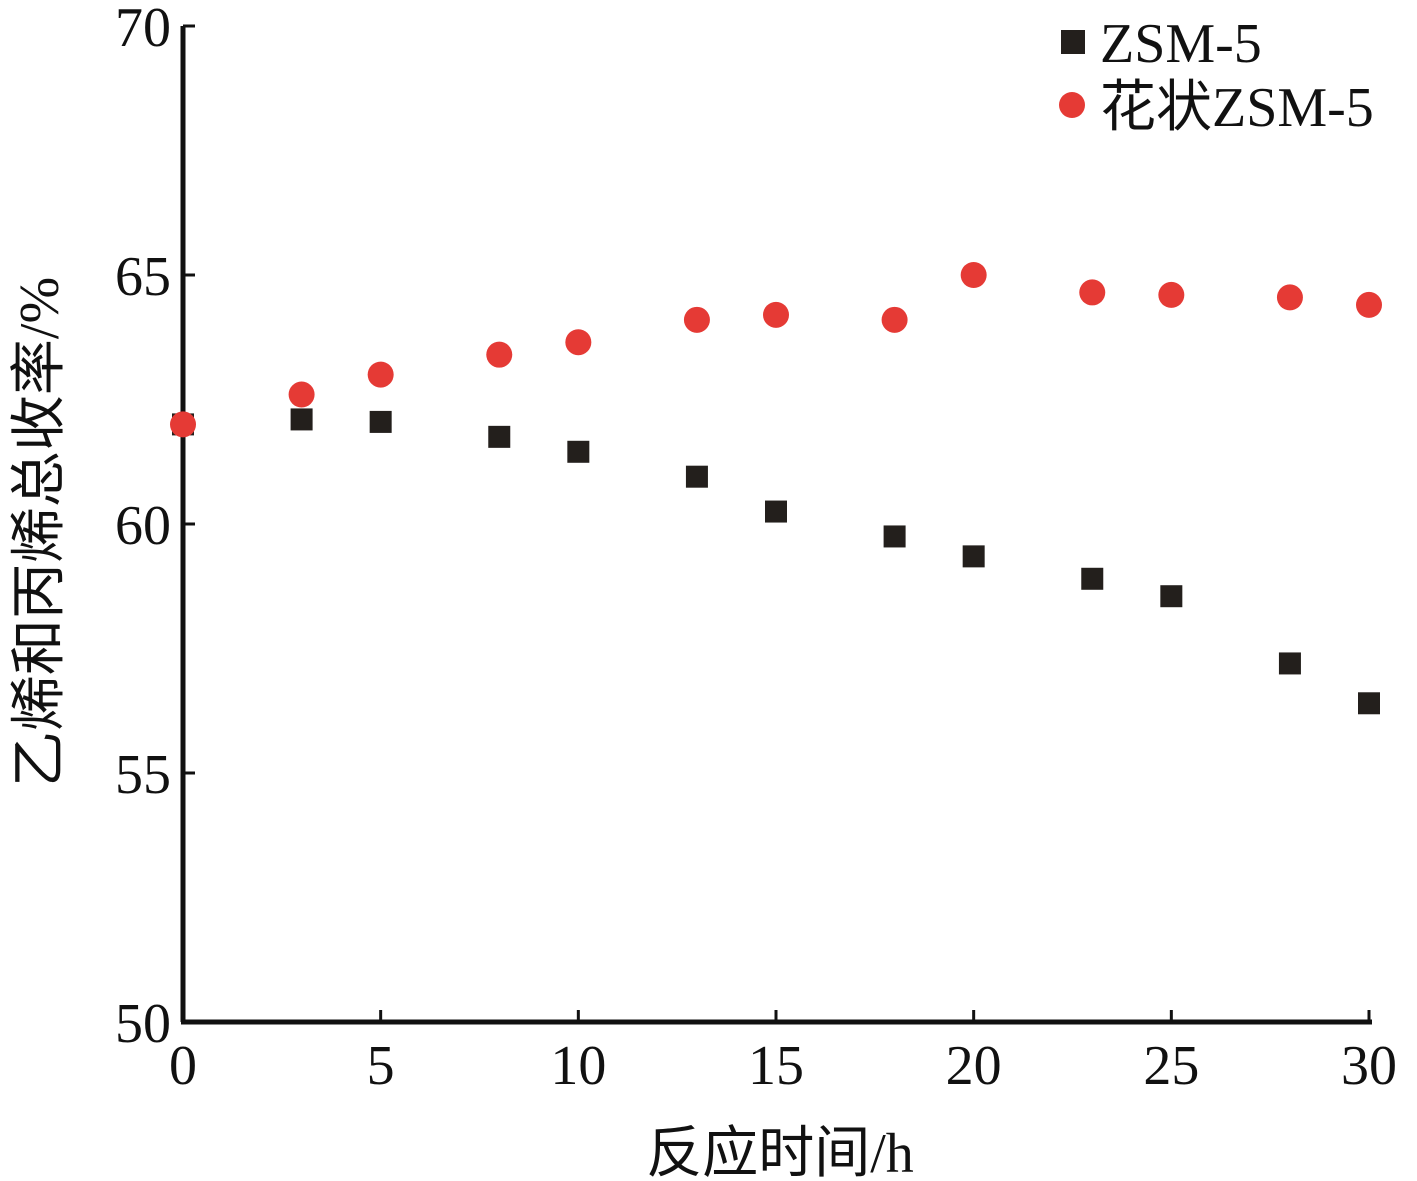 The image size is (1417, 1181). Describe the element at coordinates (780, 1152) in the screenshot. I see `x-axis-title: 反应时间/h` at that location.